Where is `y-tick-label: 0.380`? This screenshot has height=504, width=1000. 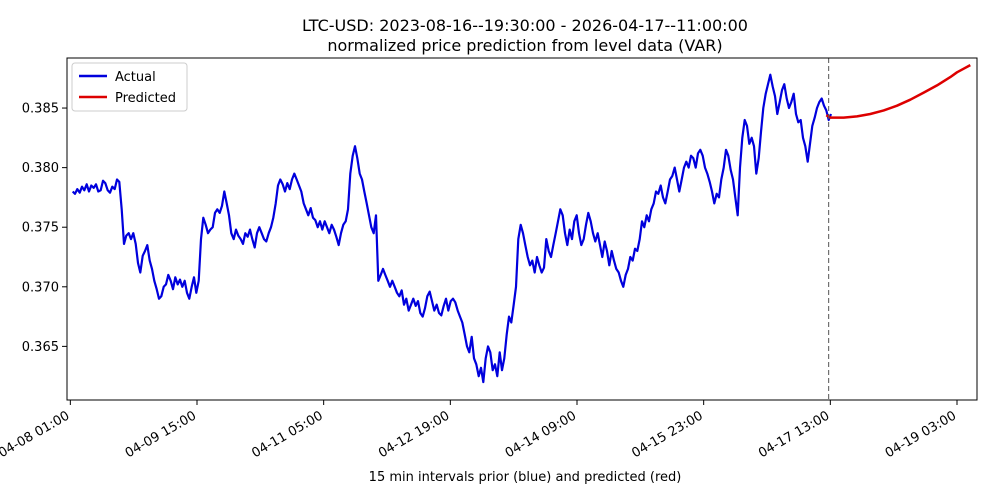
y-tick-label: 0.380 is located at coordinates (40, 168).